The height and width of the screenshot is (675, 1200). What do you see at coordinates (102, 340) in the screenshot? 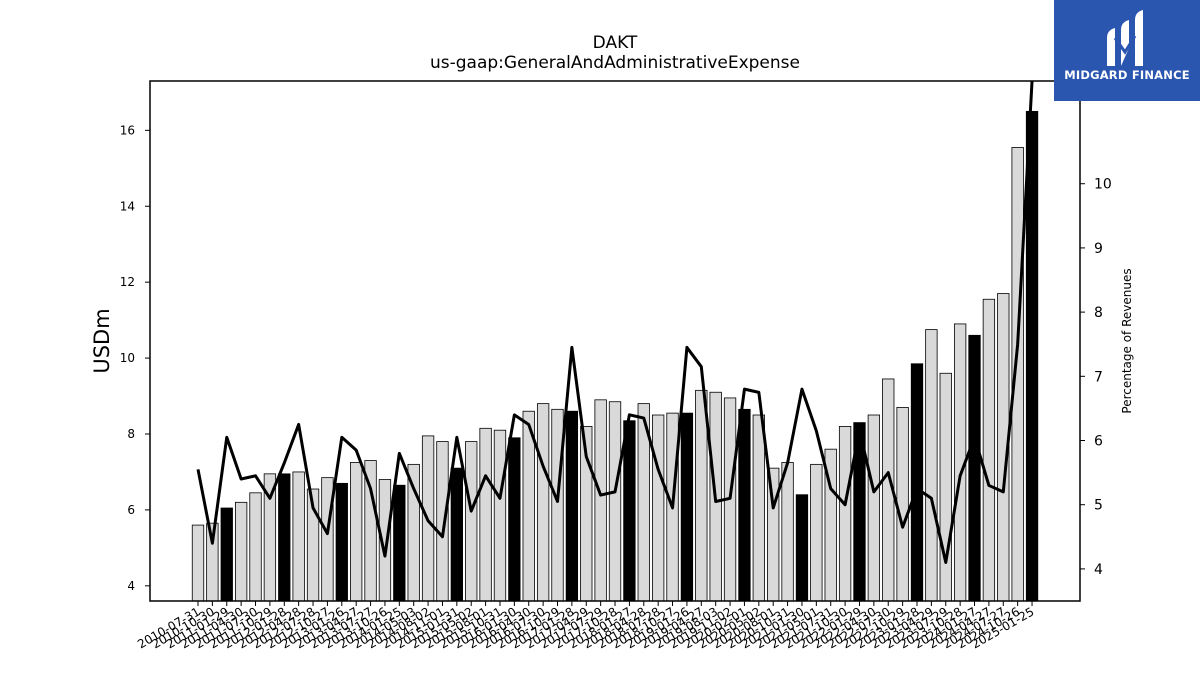
I see `y-axis-label: USDm` at bounding box center [102, 340].